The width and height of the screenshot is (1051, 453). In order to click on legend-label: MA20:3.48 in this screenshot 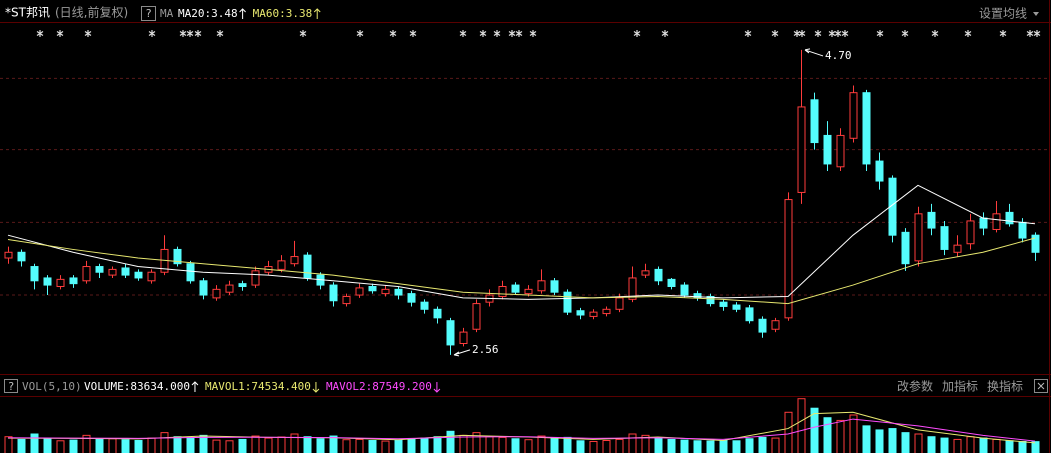, I will do `click(208, 13)`.